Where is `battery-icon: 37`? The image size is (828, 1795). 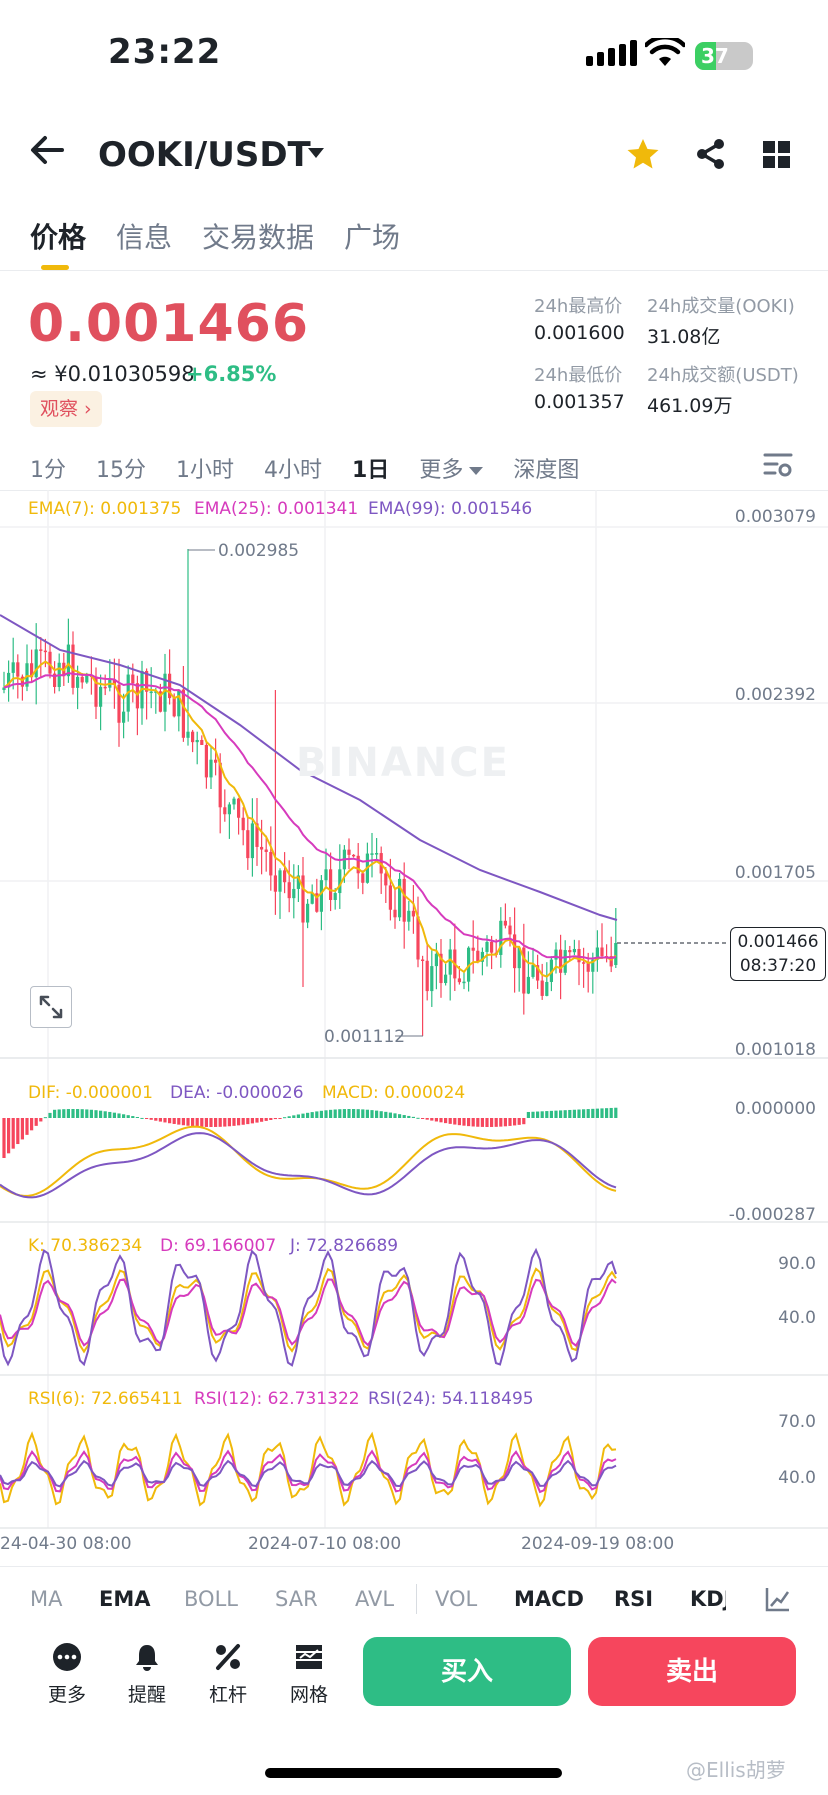
battery-icon: 37 is located at coordinates (724, 56).